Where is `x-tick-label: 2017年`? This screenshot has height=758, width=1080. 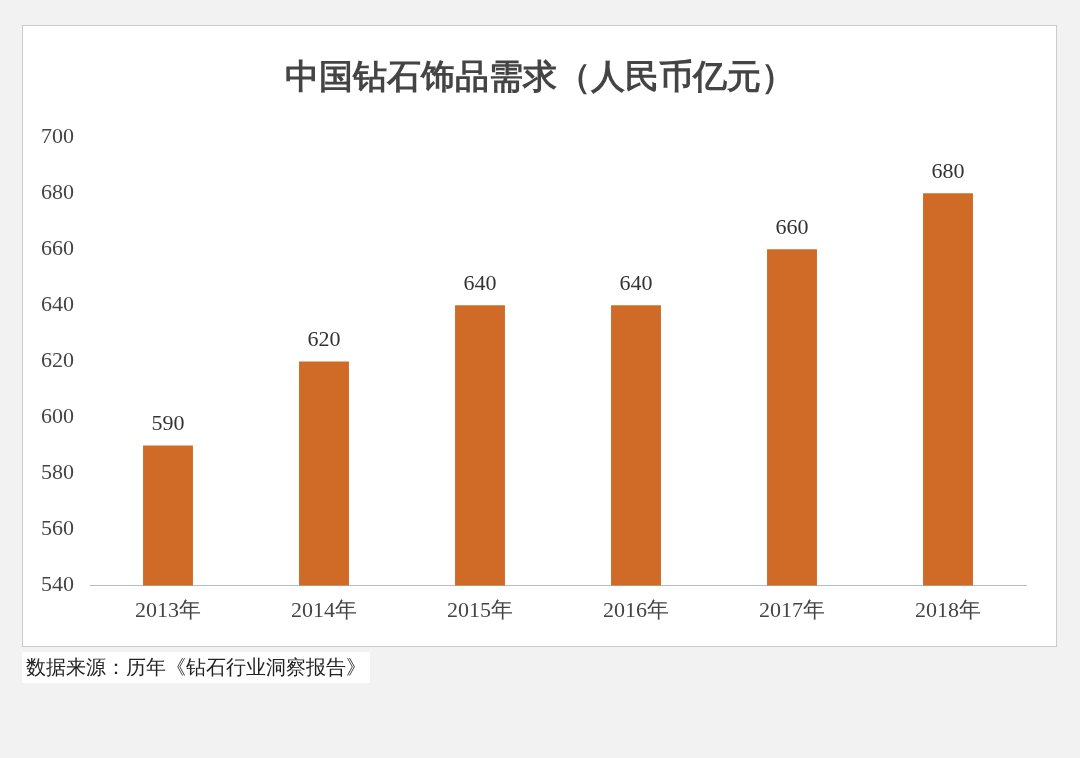
x-tick-label: 2017年 is located at coordinates (792, 609).